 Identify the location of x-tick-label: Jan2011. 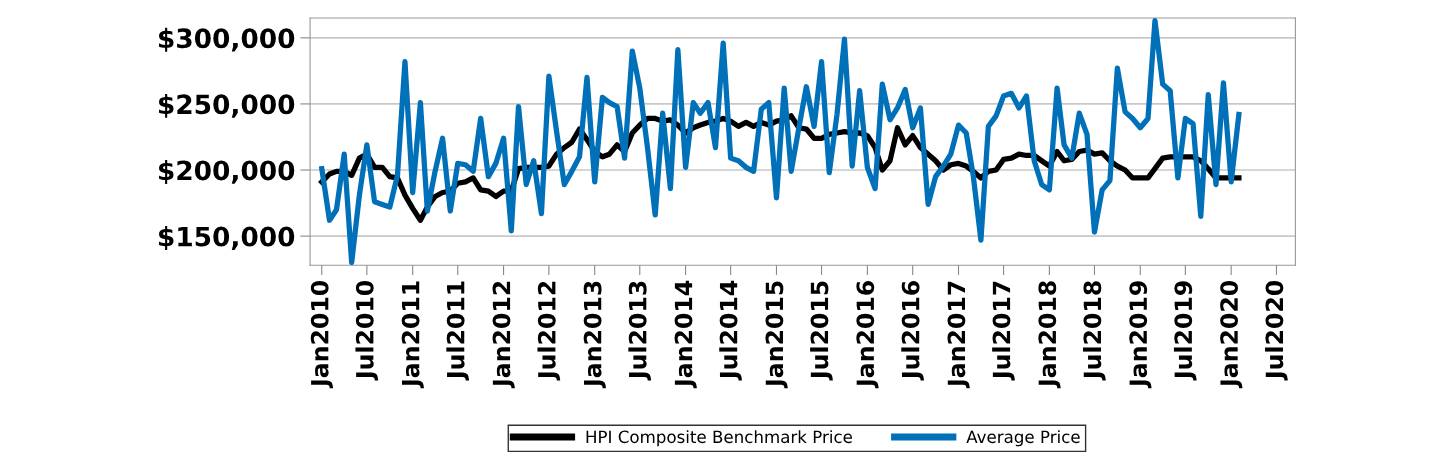
(412, 335).